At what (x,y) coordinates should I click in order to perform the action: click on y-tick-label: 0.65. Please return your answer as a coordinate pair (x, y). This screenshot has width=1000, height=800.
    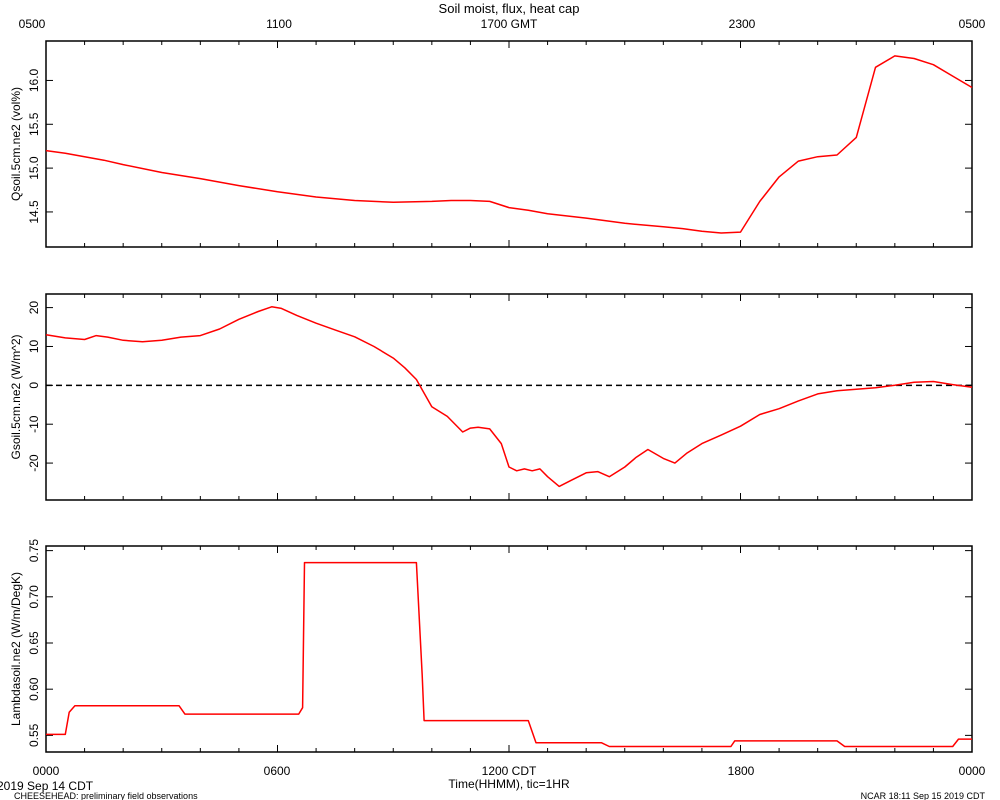
    Looking at the image, I should click on (34, 643).